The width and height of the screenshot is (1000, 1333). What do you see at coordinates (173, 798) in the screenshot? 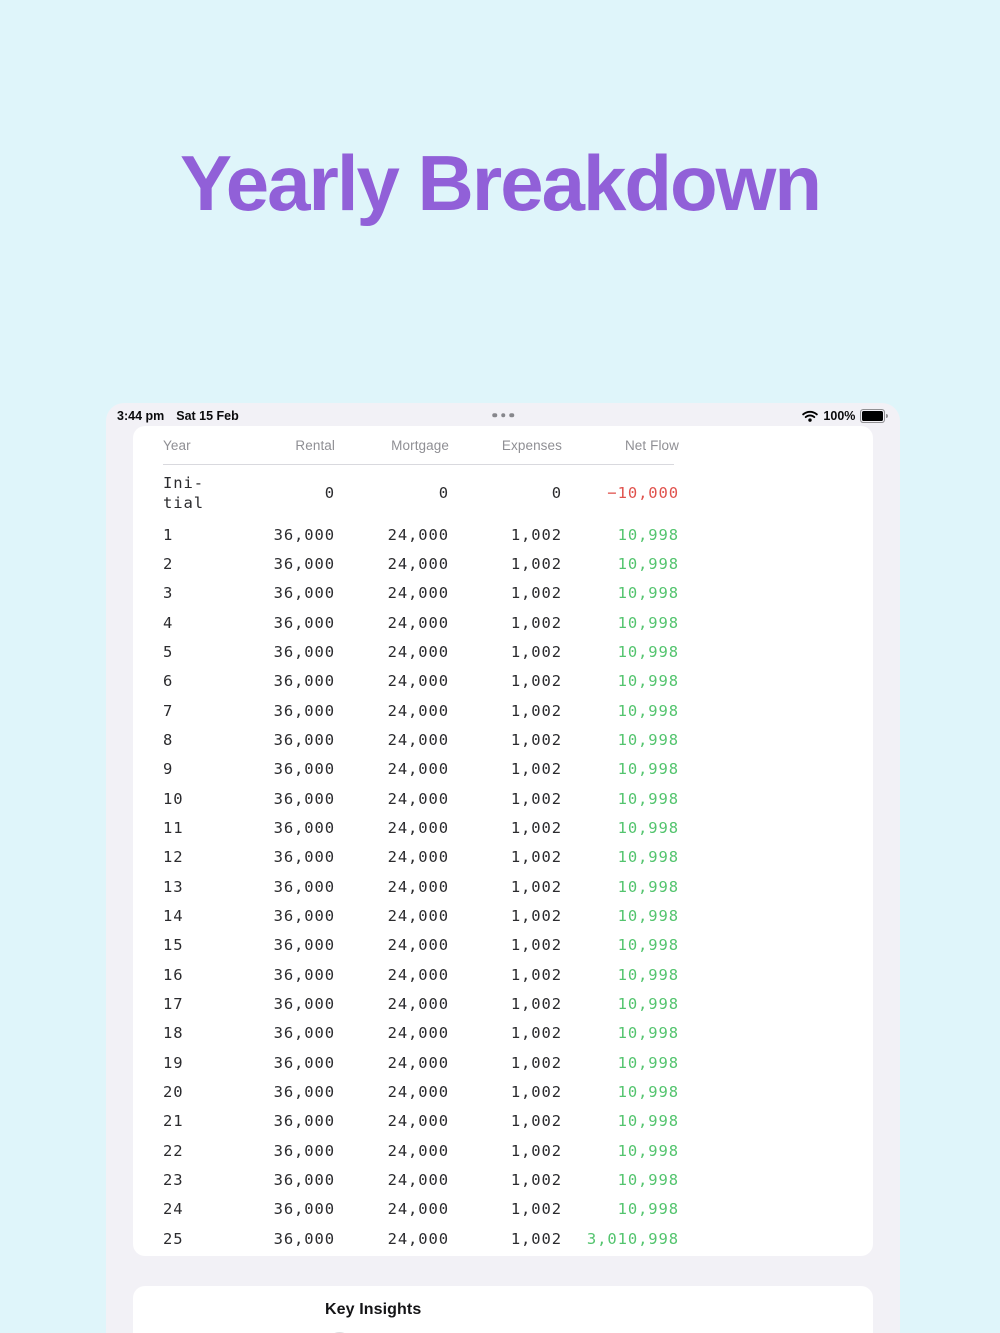
I see `year-cell: 10` at bounding box center [173, 798].